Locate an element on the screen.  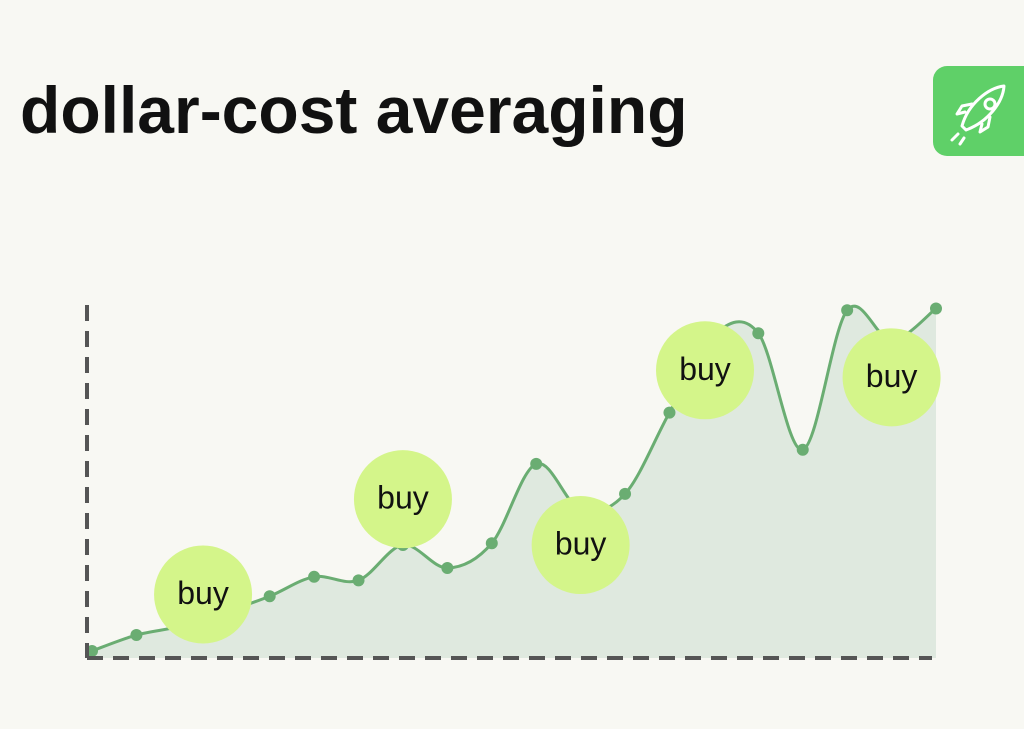
chart-title: dollar-cost averaging is located at coordinates (354, 110).